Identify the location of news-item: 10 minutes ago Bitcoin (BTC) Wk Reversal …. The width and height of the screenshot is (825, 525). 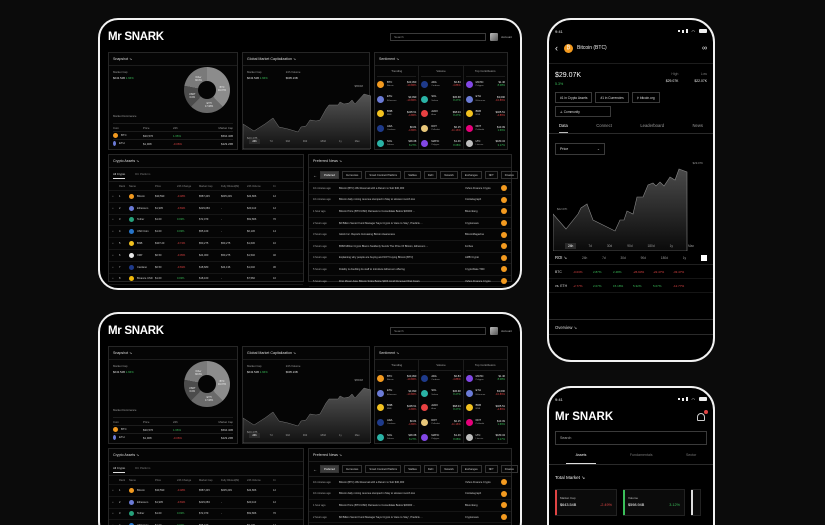
(410, 483).